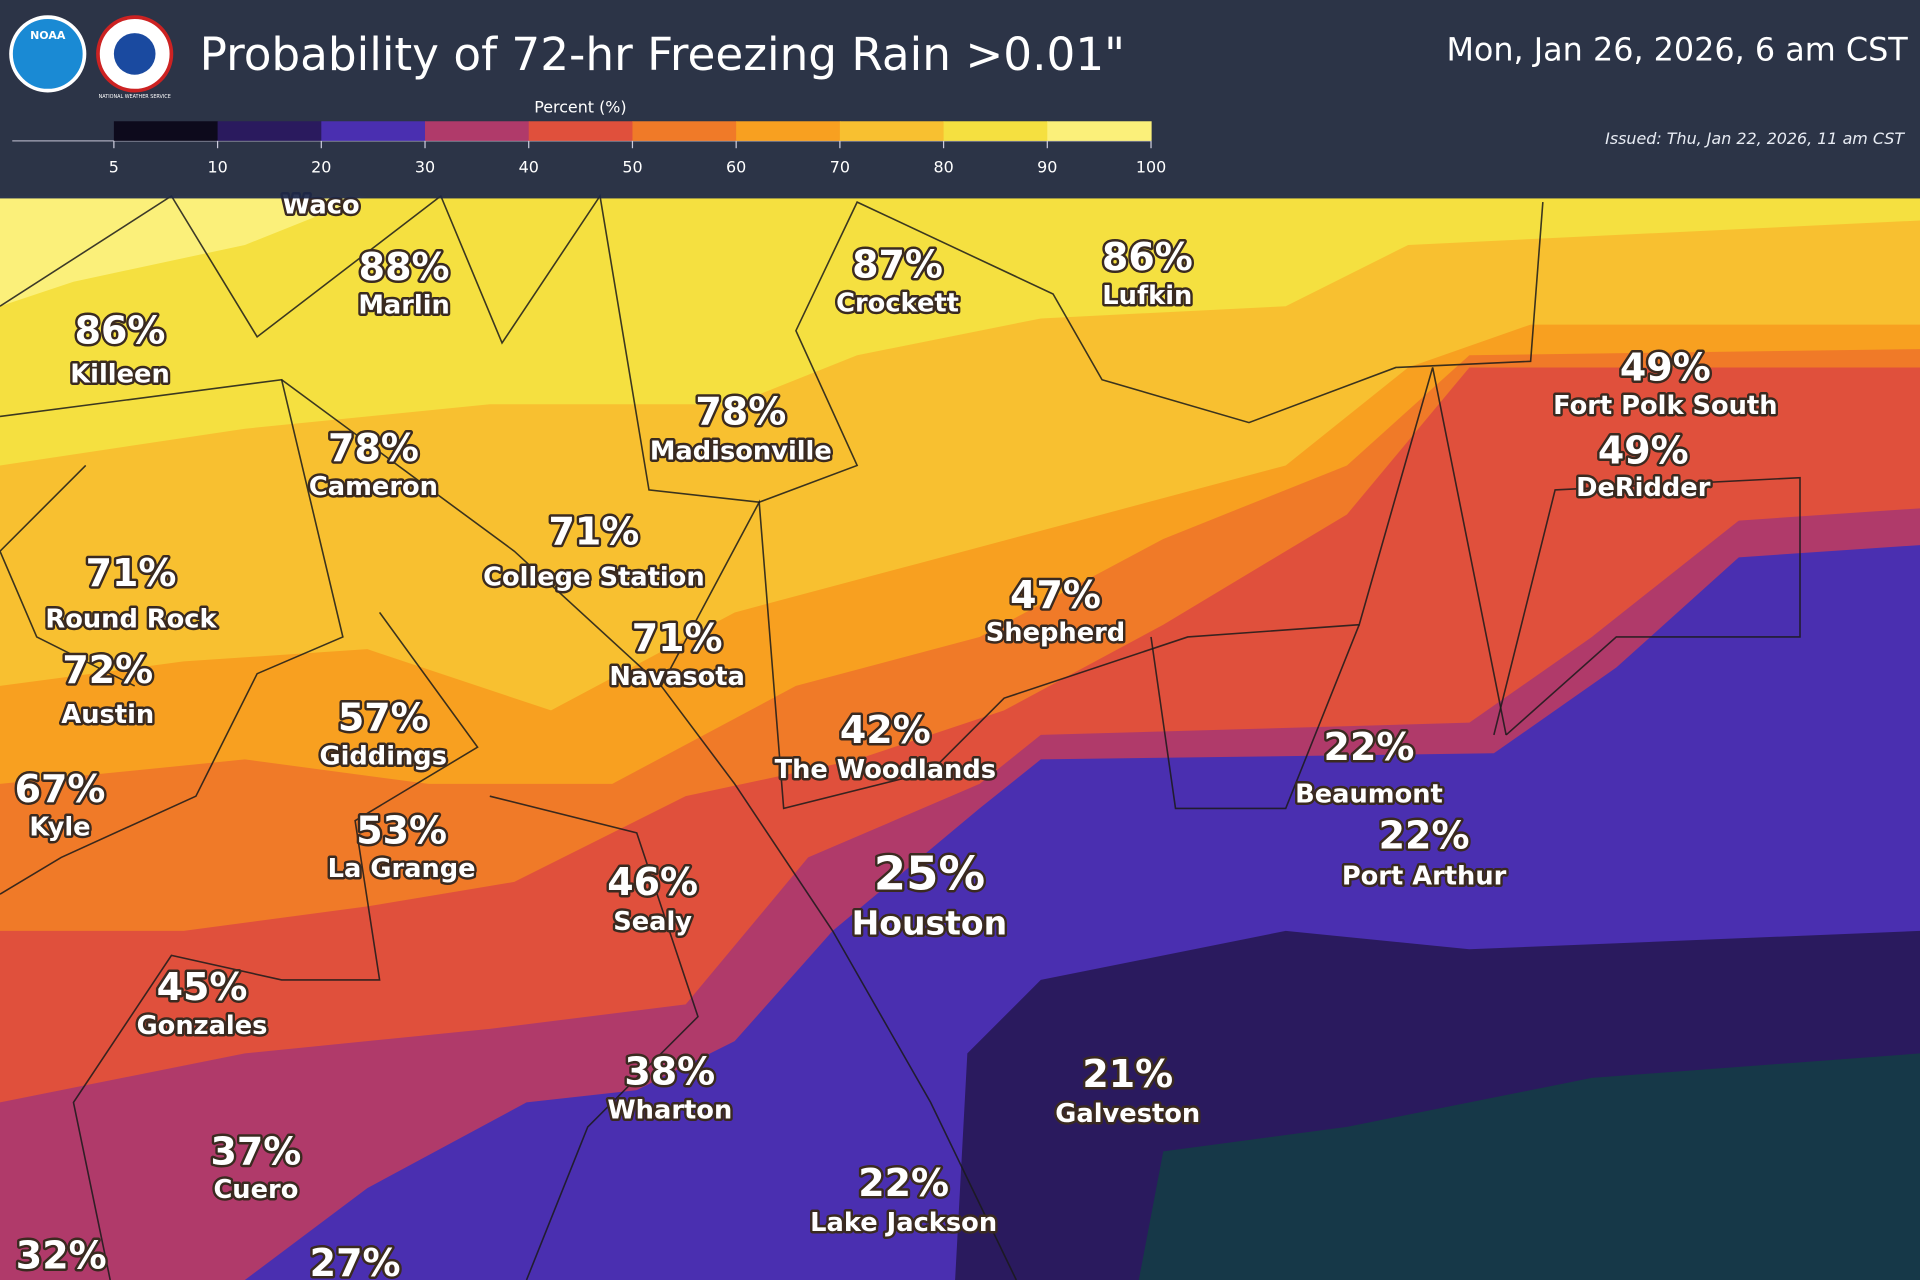 The image size is (1920, 1280). What do you see at coordinates (1151, 166) in the screenshot?
I see `legend-tick-label: 100` at bounding box center [1151, 166].